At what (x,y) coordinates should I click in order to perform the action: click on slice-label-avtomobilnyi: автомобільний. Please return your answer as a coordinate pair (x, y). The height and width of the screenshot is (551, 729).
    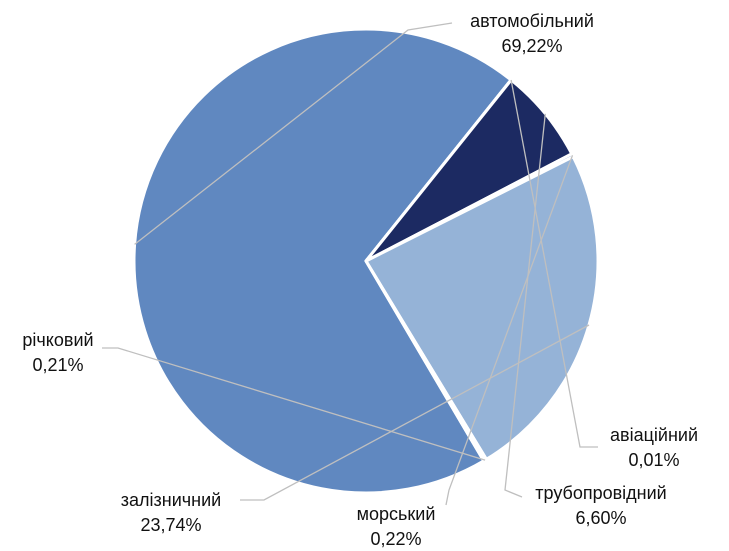
    Looking at the image, I should click on (532, 21).